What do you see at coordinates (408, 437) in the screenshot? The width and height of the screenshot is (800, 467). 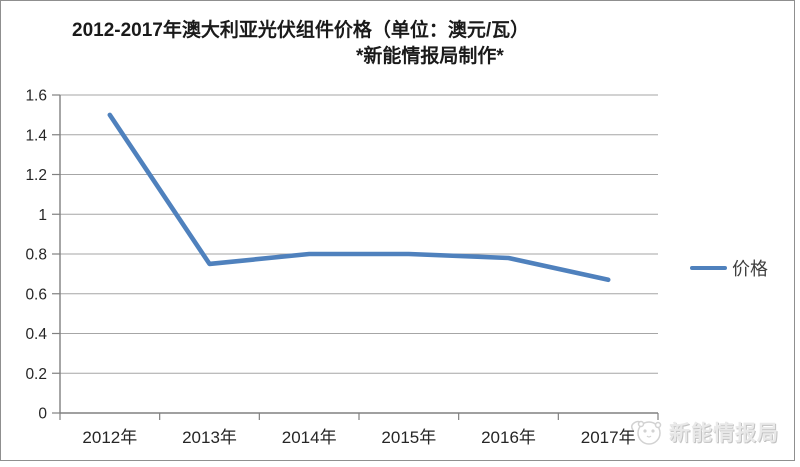 I see `x-axis-label: 2015年` at bounding box center [408, 437].